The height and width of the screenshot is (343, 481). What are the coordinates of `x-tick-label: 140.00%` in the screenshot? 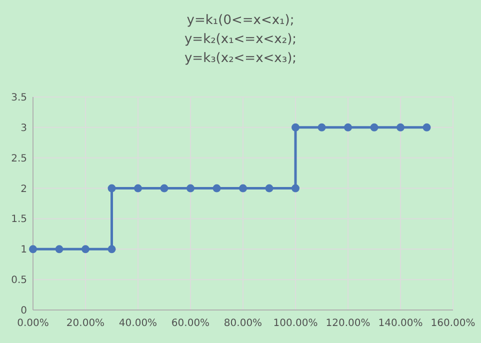 It's located at (400, 323).